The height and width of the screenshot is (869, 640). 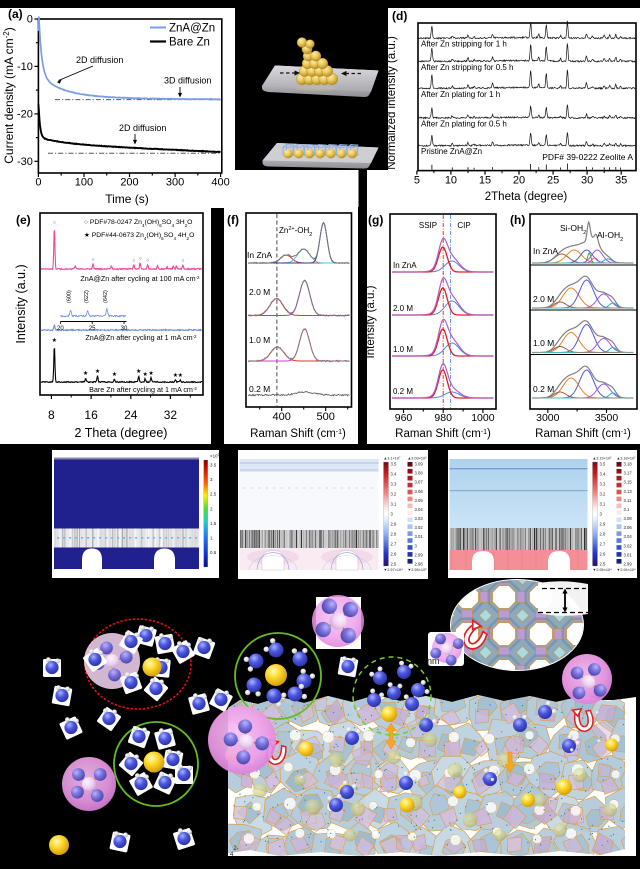 What do you see at coordinates (628, 491) in the screenshot?
I see `svg-text: 3.13` at bounding box center [628, 491].